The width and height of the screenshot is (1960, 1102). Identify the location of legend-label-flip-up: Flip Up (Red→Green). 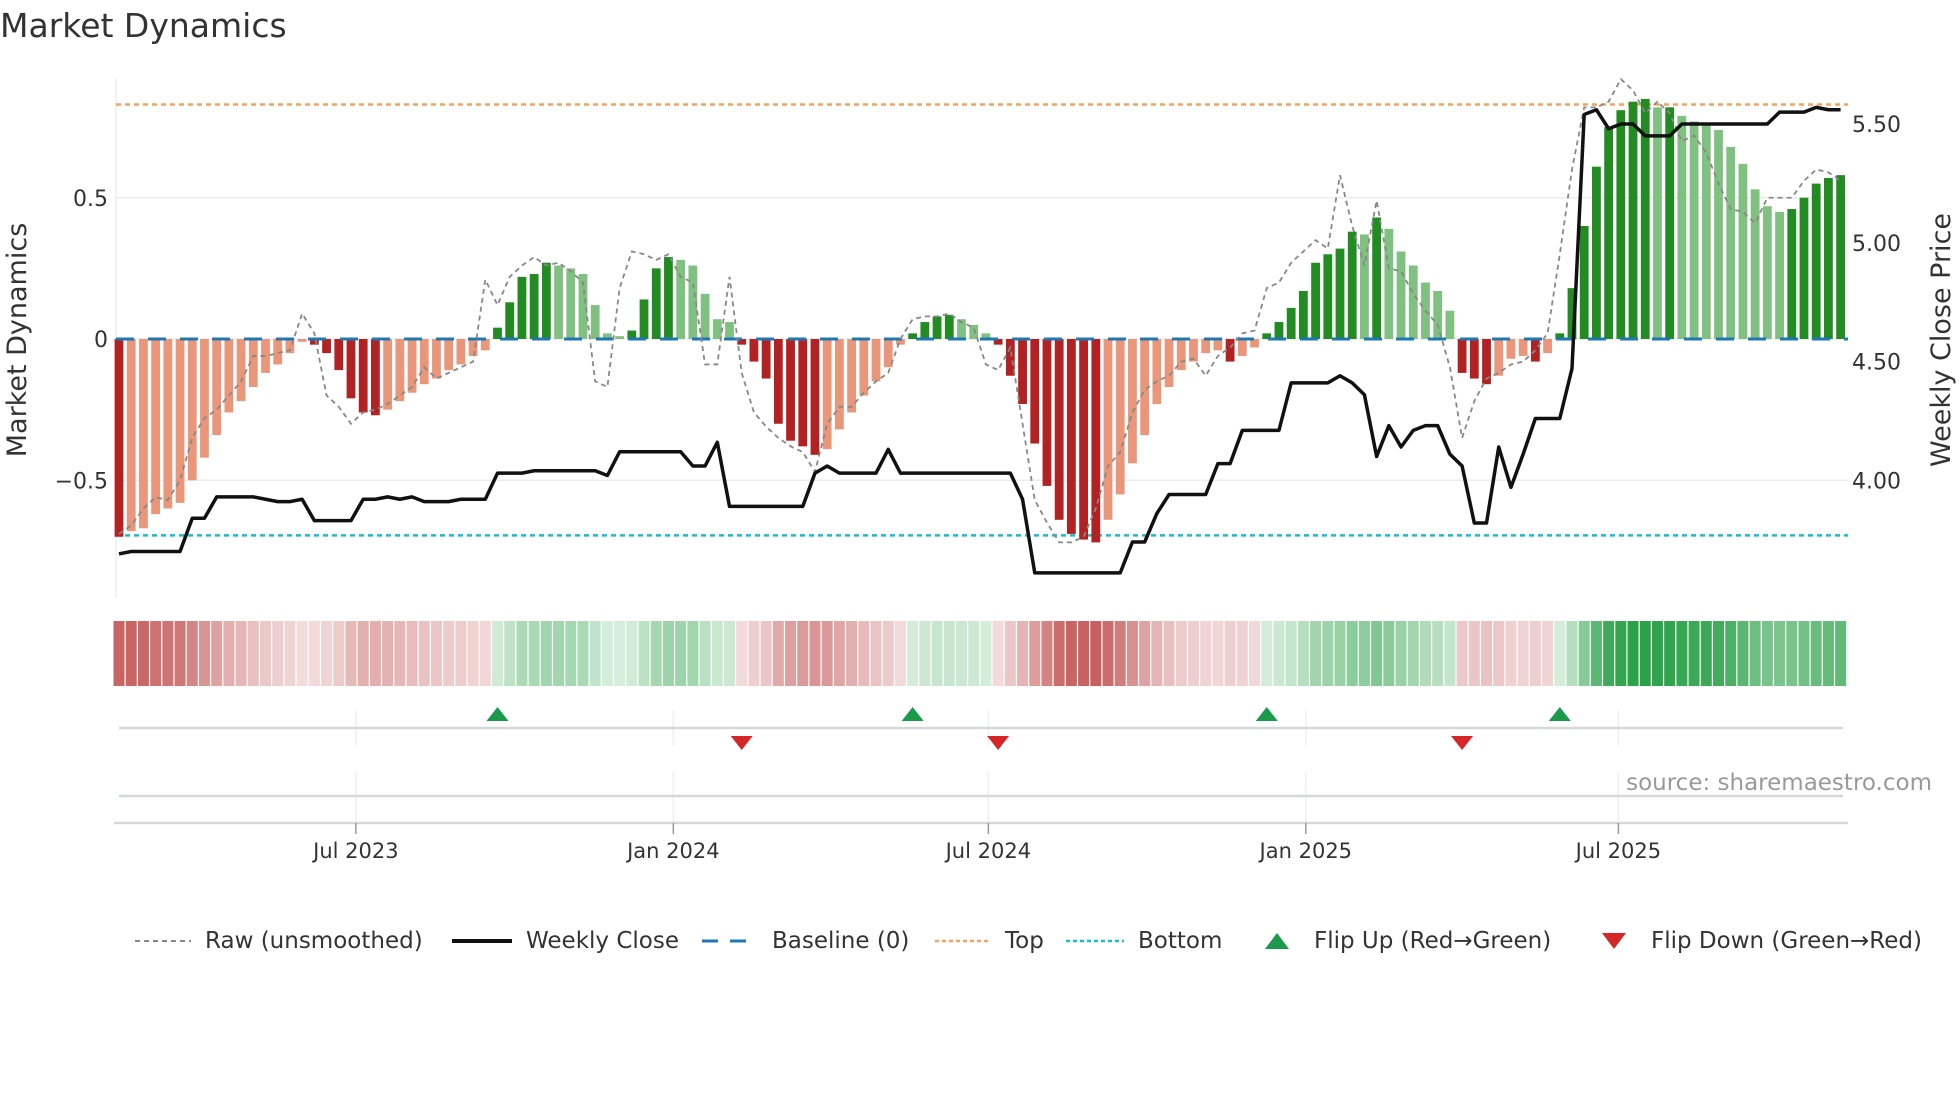
(1433, 941).